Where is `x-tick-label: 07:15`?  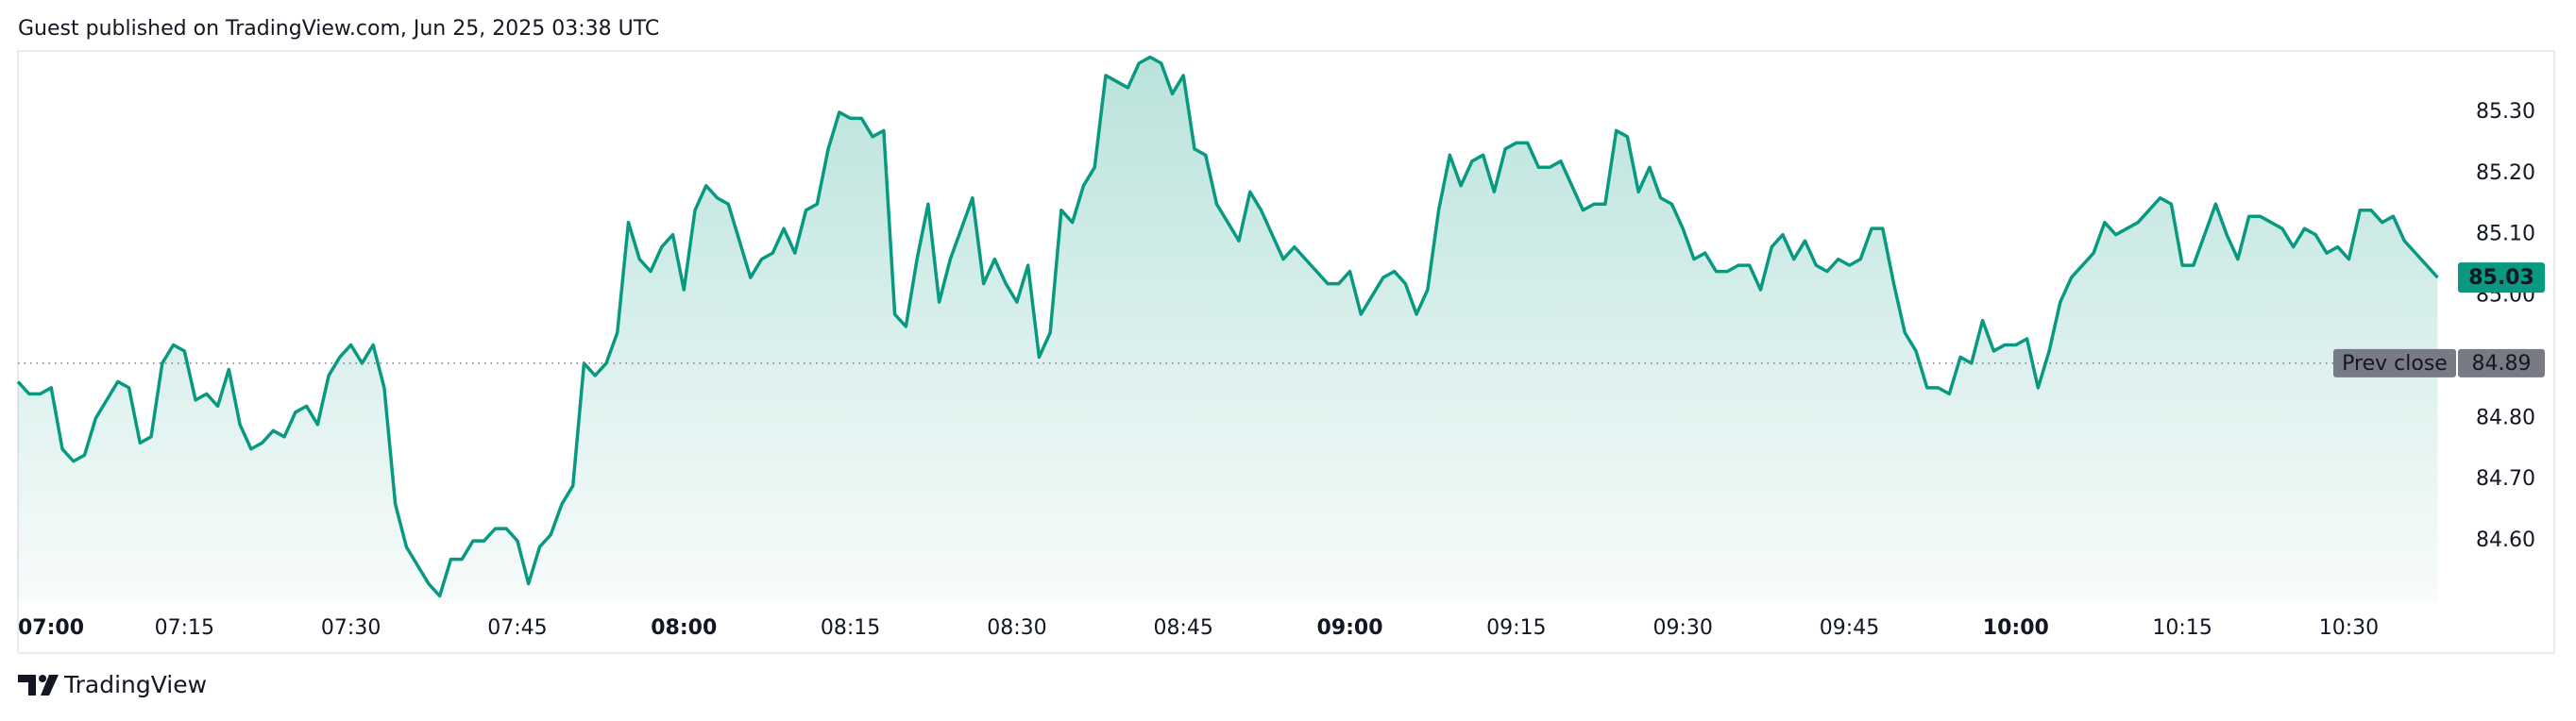
x-tick-label: 07:15 is located at coordinates (184, 628).